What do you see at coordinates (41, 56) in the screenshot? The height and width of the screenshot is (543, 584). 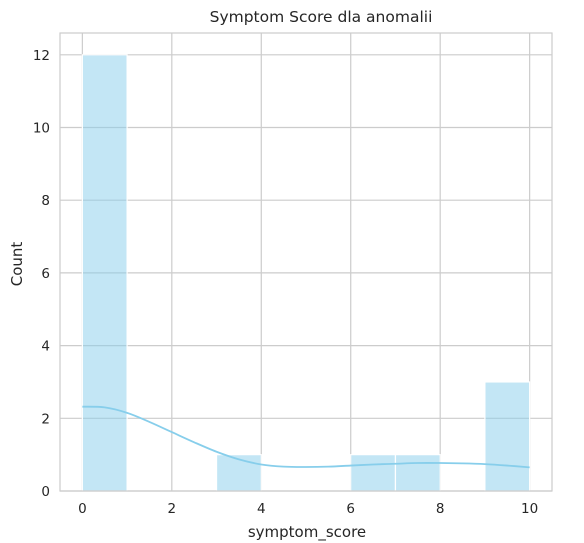 I see `y-tick-label: 12` at bounding box center [41, 56].